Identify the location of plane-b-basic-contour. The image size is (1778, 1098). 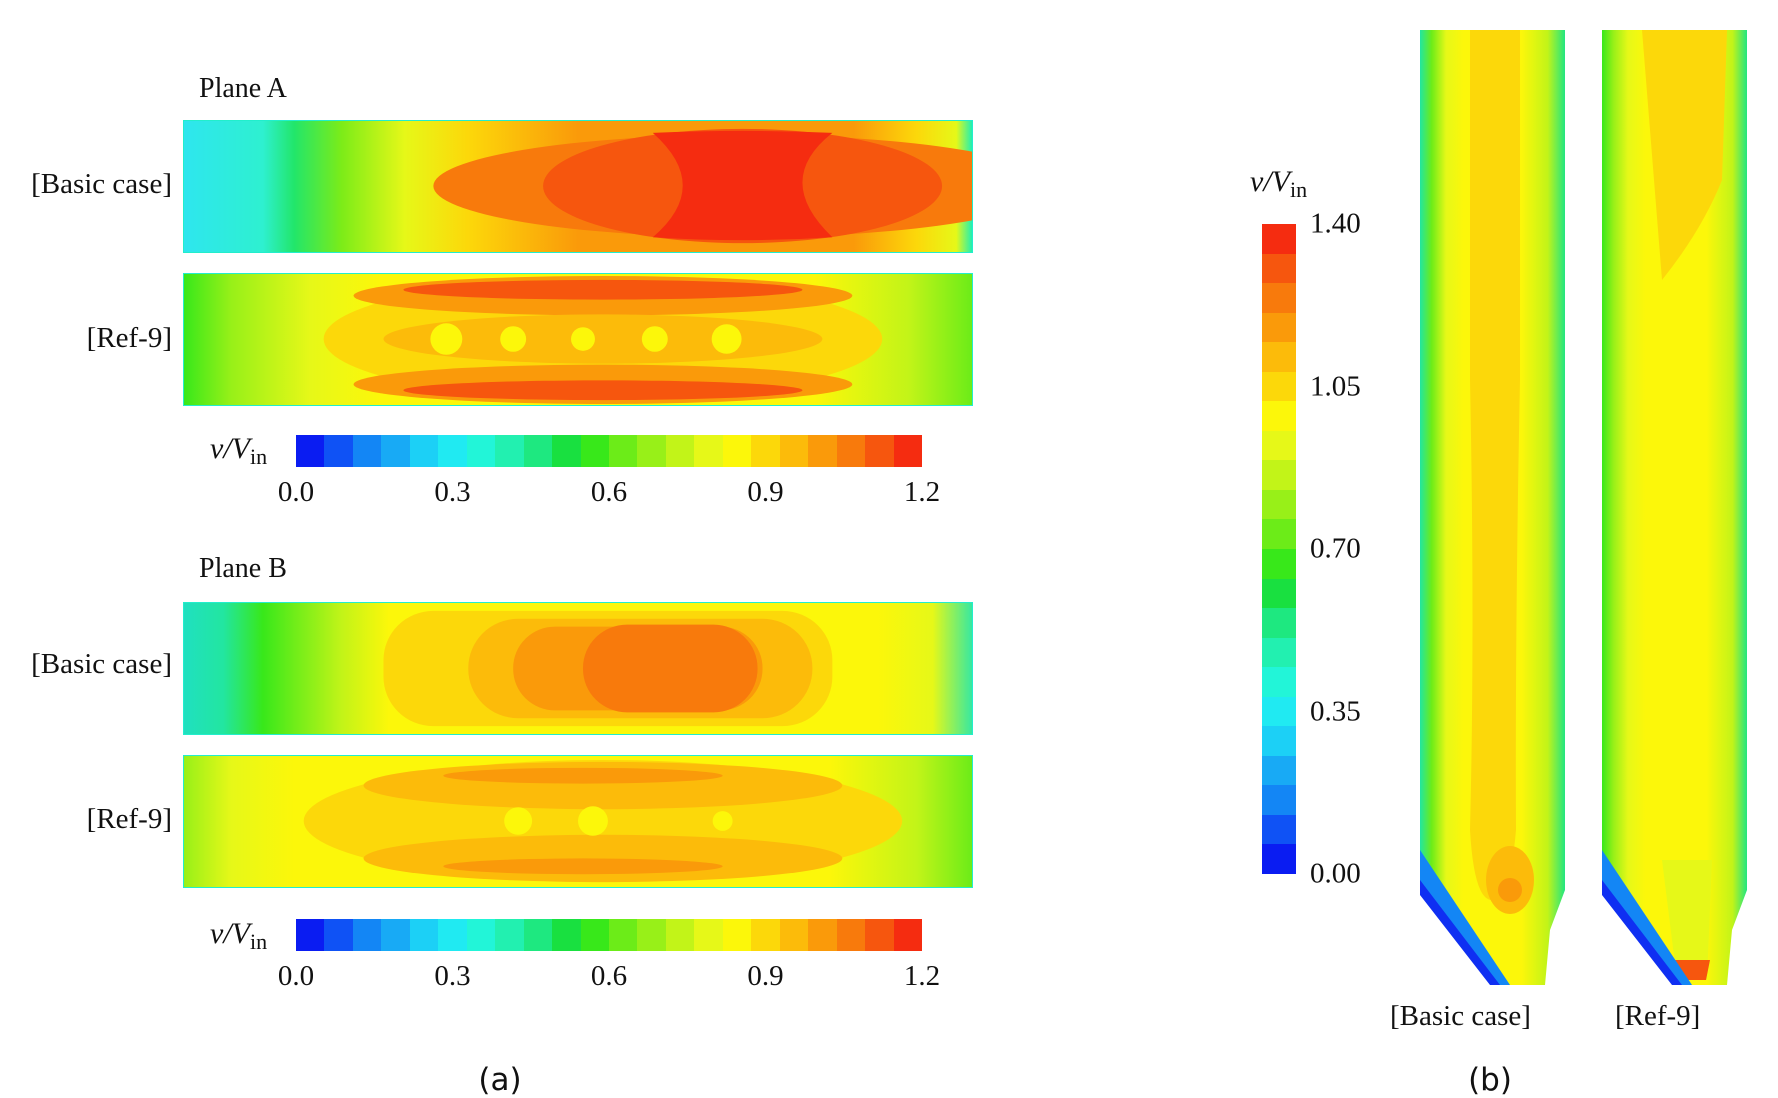
(578, 668).